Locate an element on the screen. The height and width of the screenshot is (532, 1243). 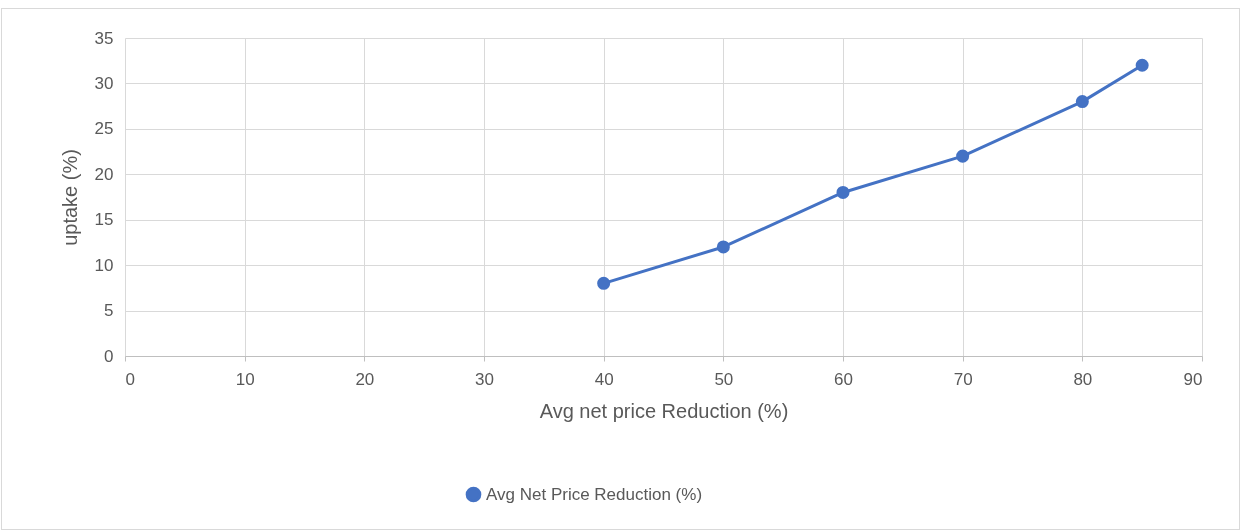
x-tick-label: 0 is located at coordinates (130, 379).